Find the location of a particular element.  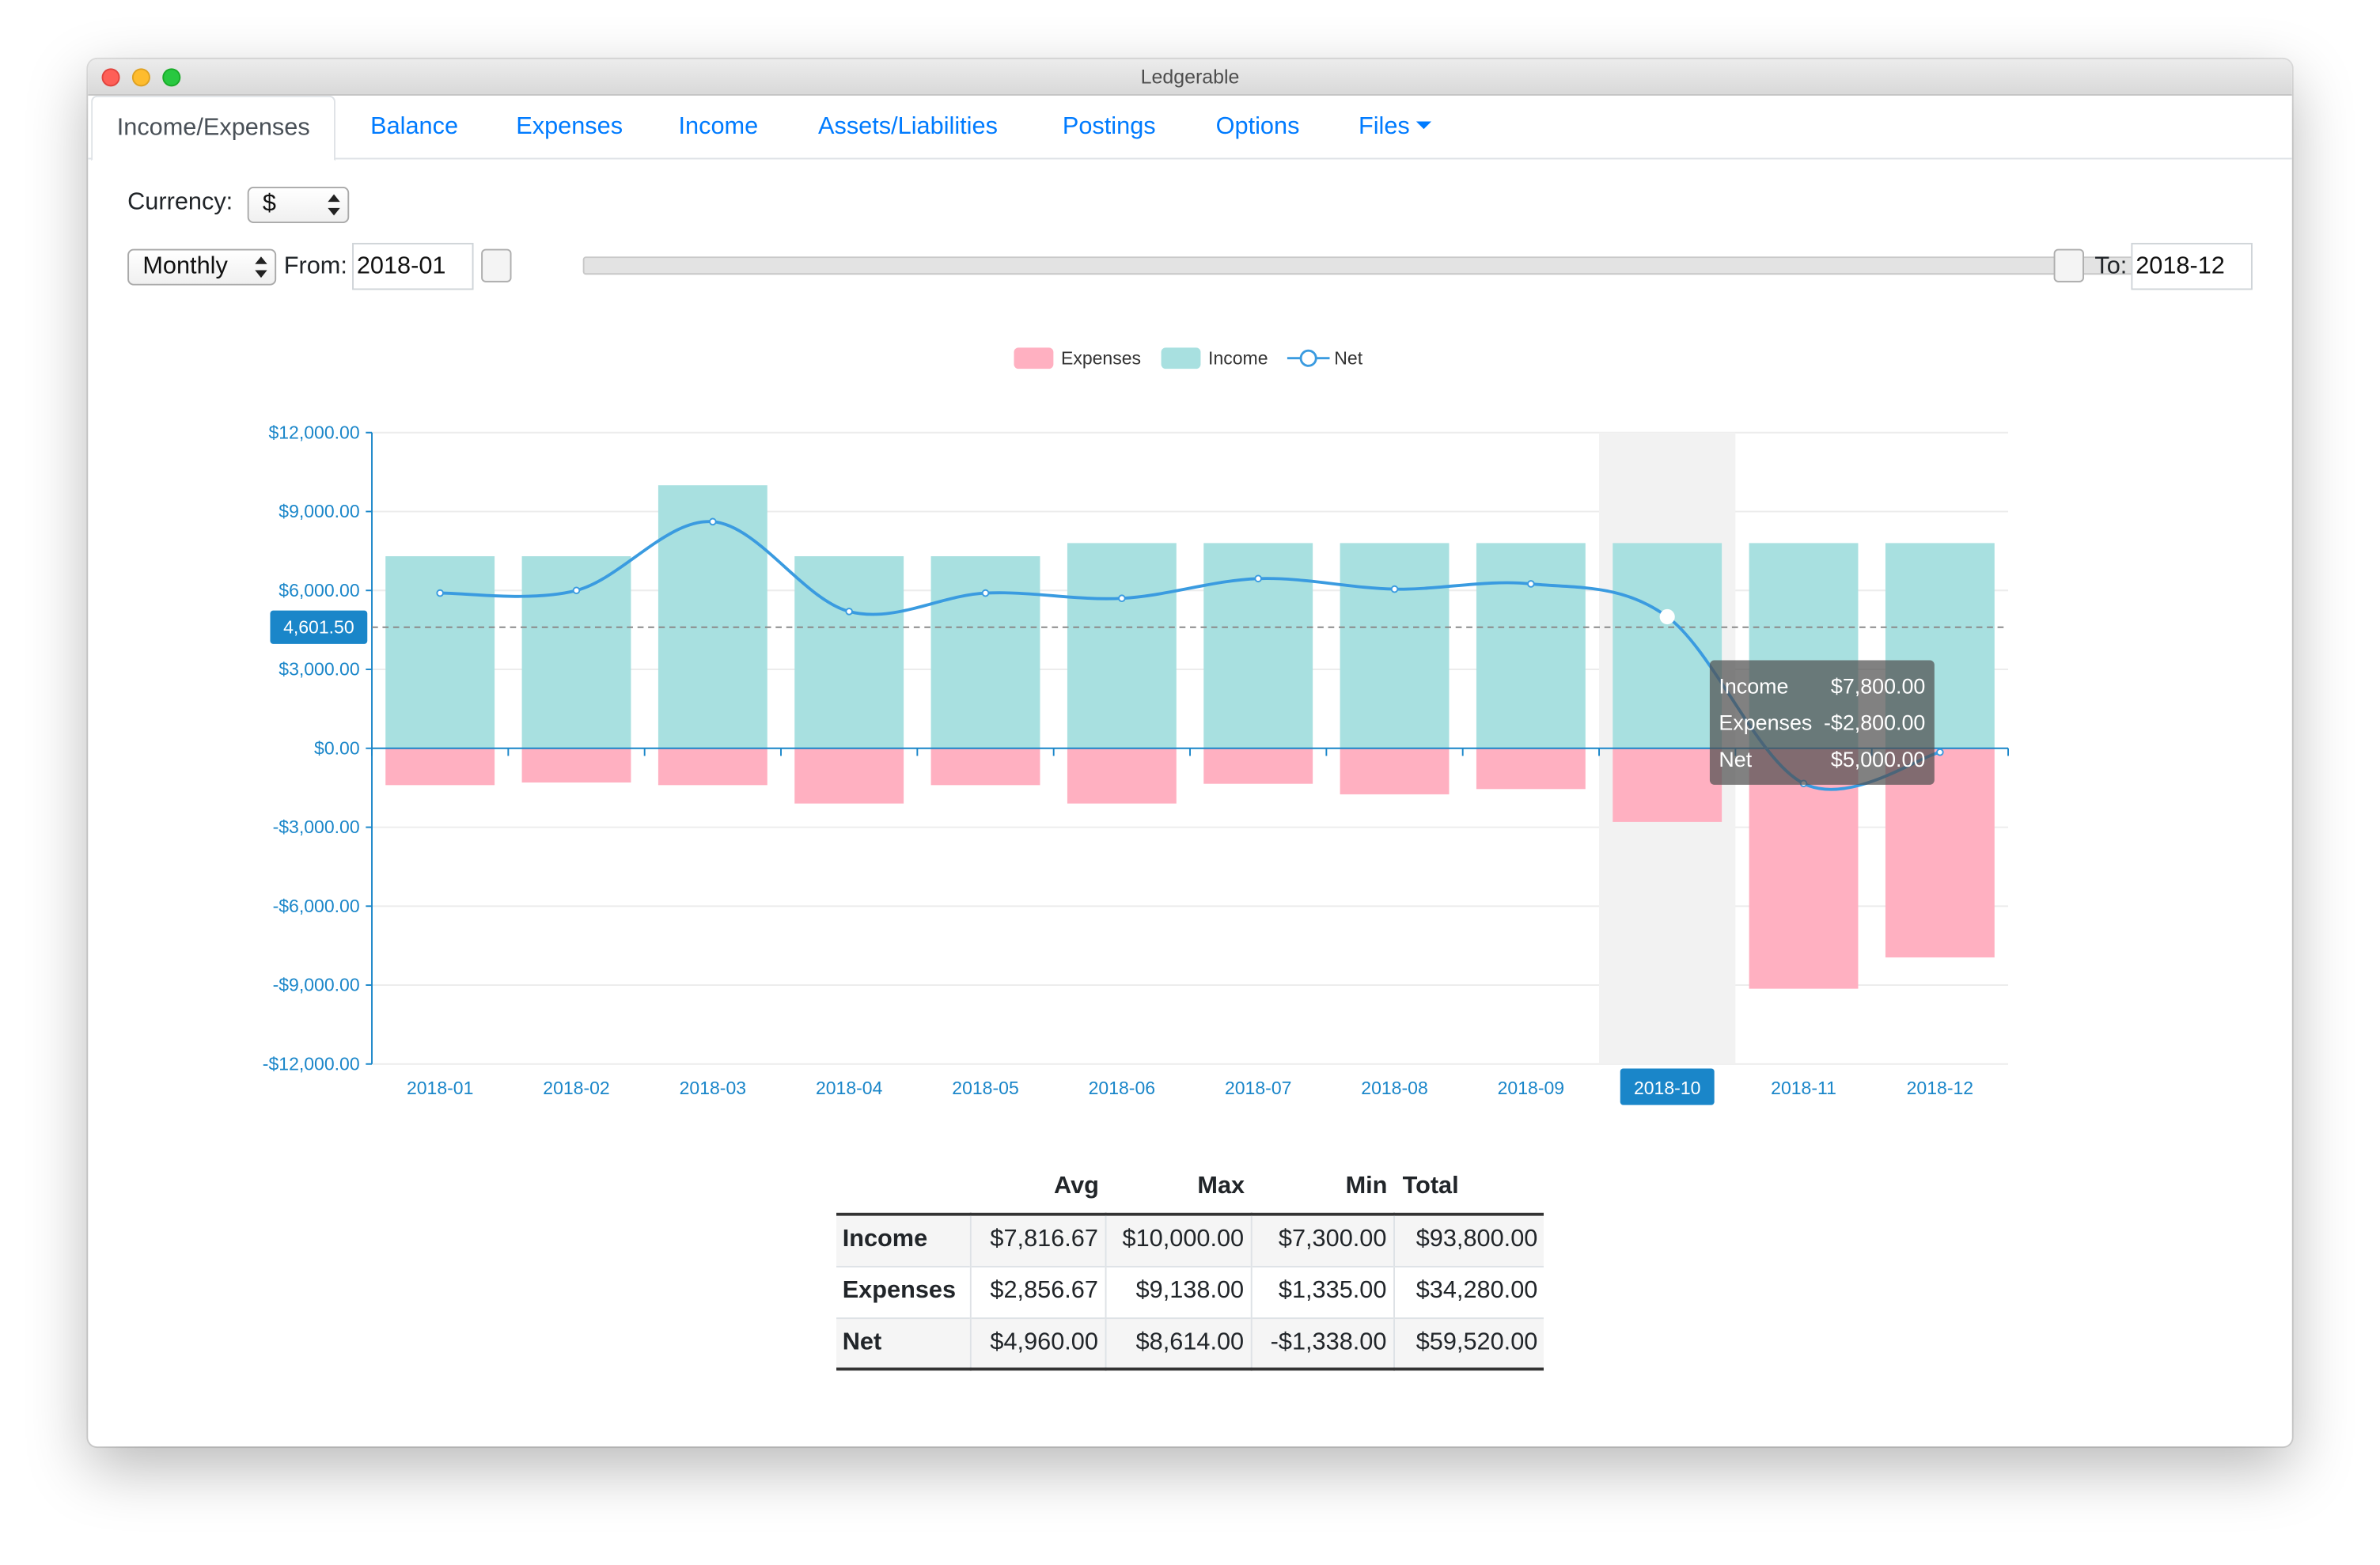

y-tick-label: $9,000.00 is located at coordinates (319, 511).